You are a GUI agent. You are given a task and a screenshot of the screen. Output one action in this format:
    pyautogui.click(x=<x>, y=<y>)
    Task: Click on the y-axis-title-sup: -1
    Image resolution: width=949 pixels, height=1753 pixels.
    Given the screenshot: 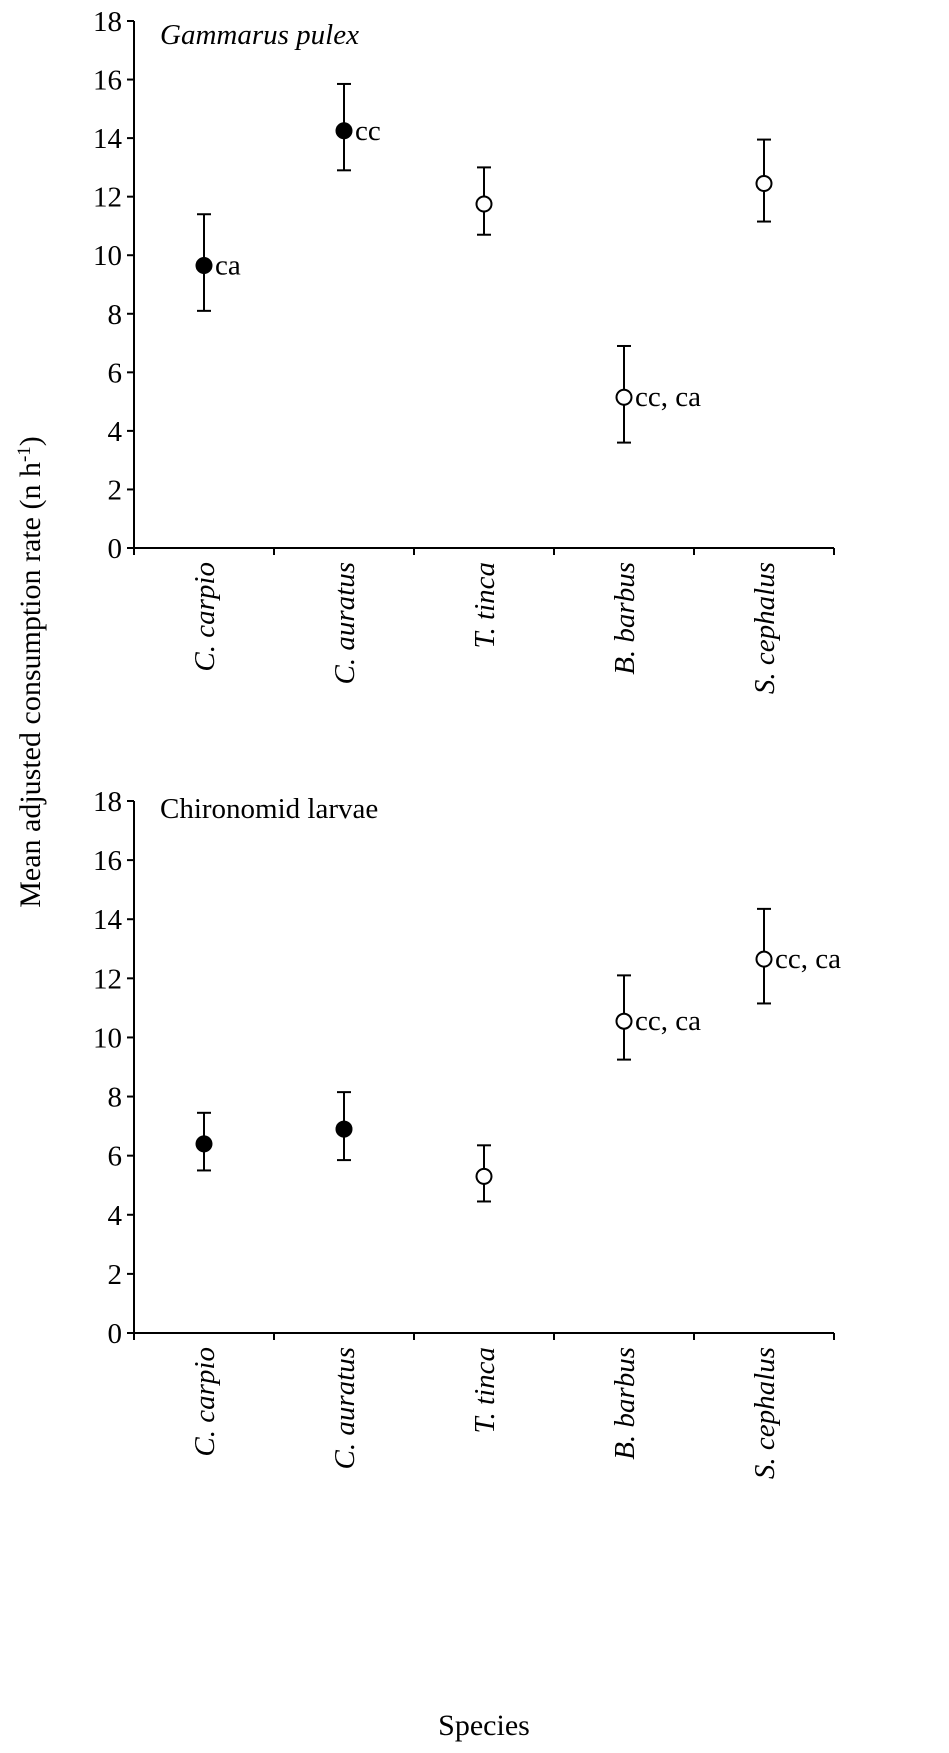 What is the action you would take?
    pyautogui.click(x=24, y=454)
    